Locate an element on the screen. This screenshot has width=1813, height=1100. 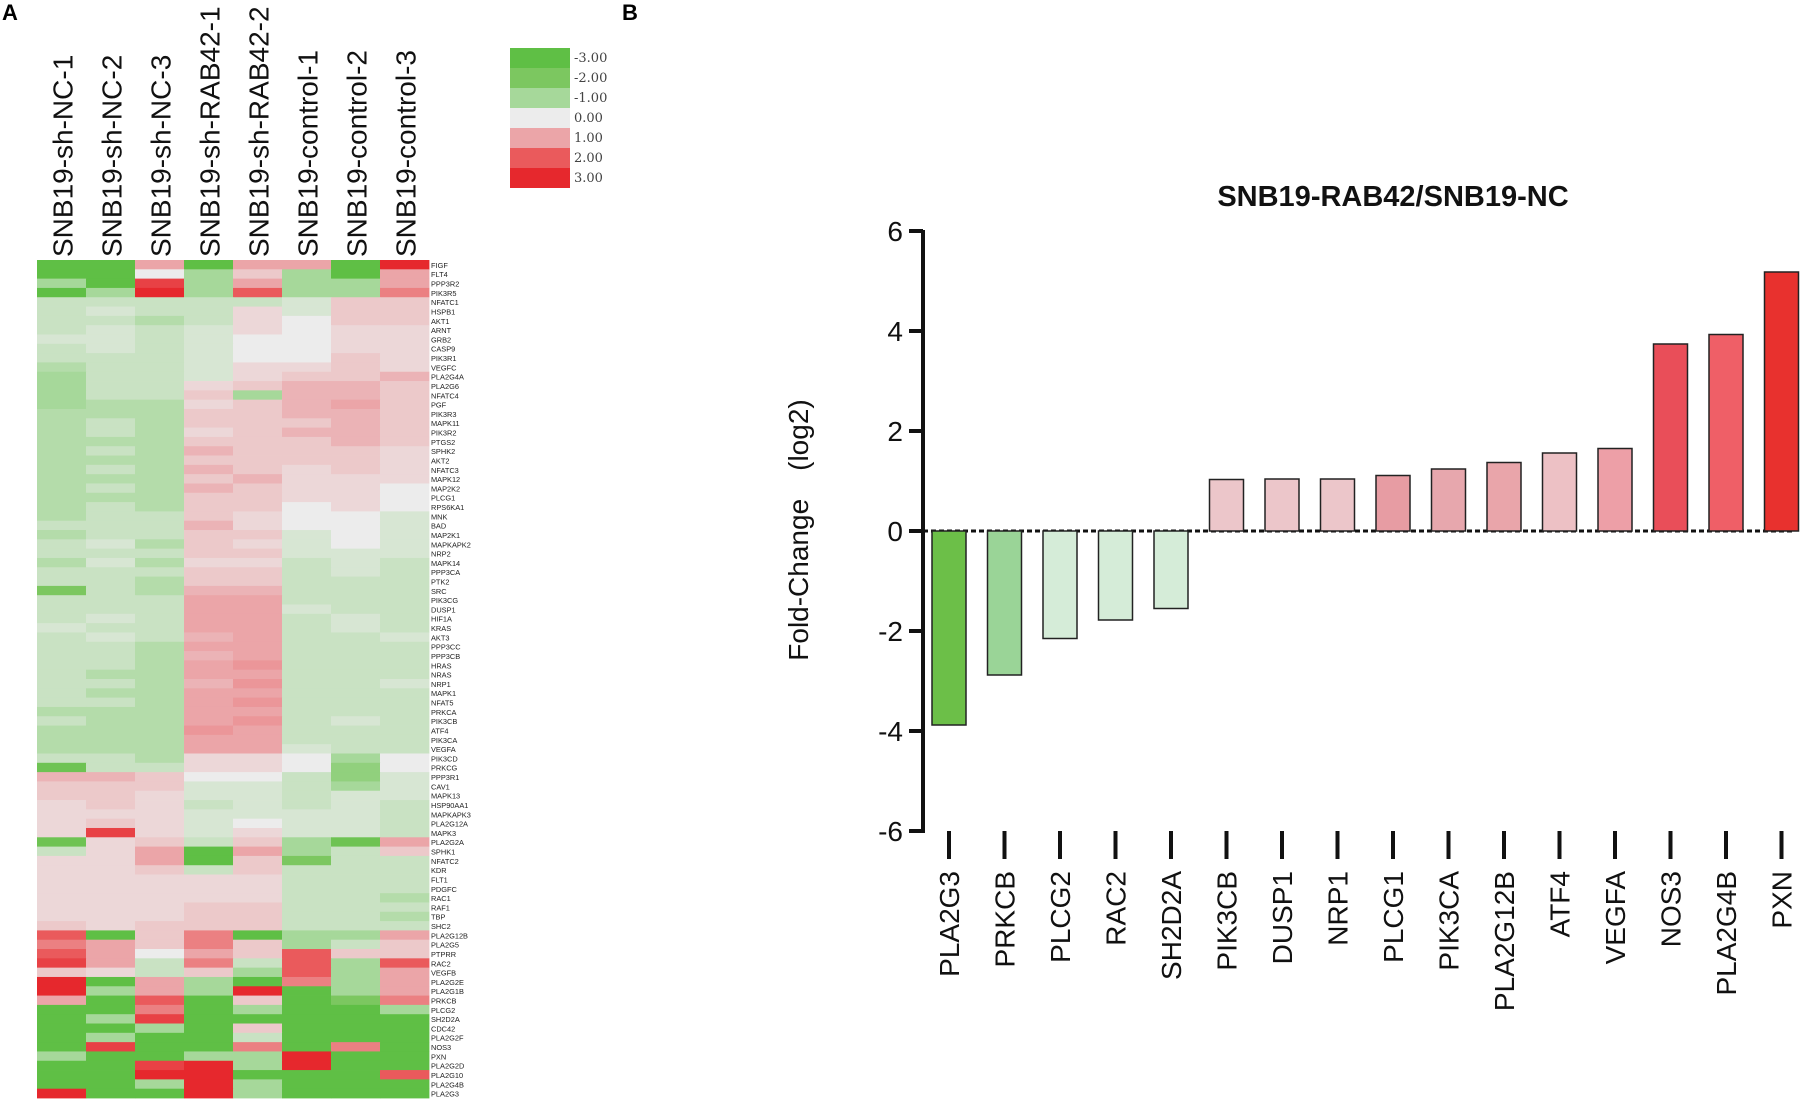
heatmap-row-label: PLCG1 is located at coordinates (443, 498).